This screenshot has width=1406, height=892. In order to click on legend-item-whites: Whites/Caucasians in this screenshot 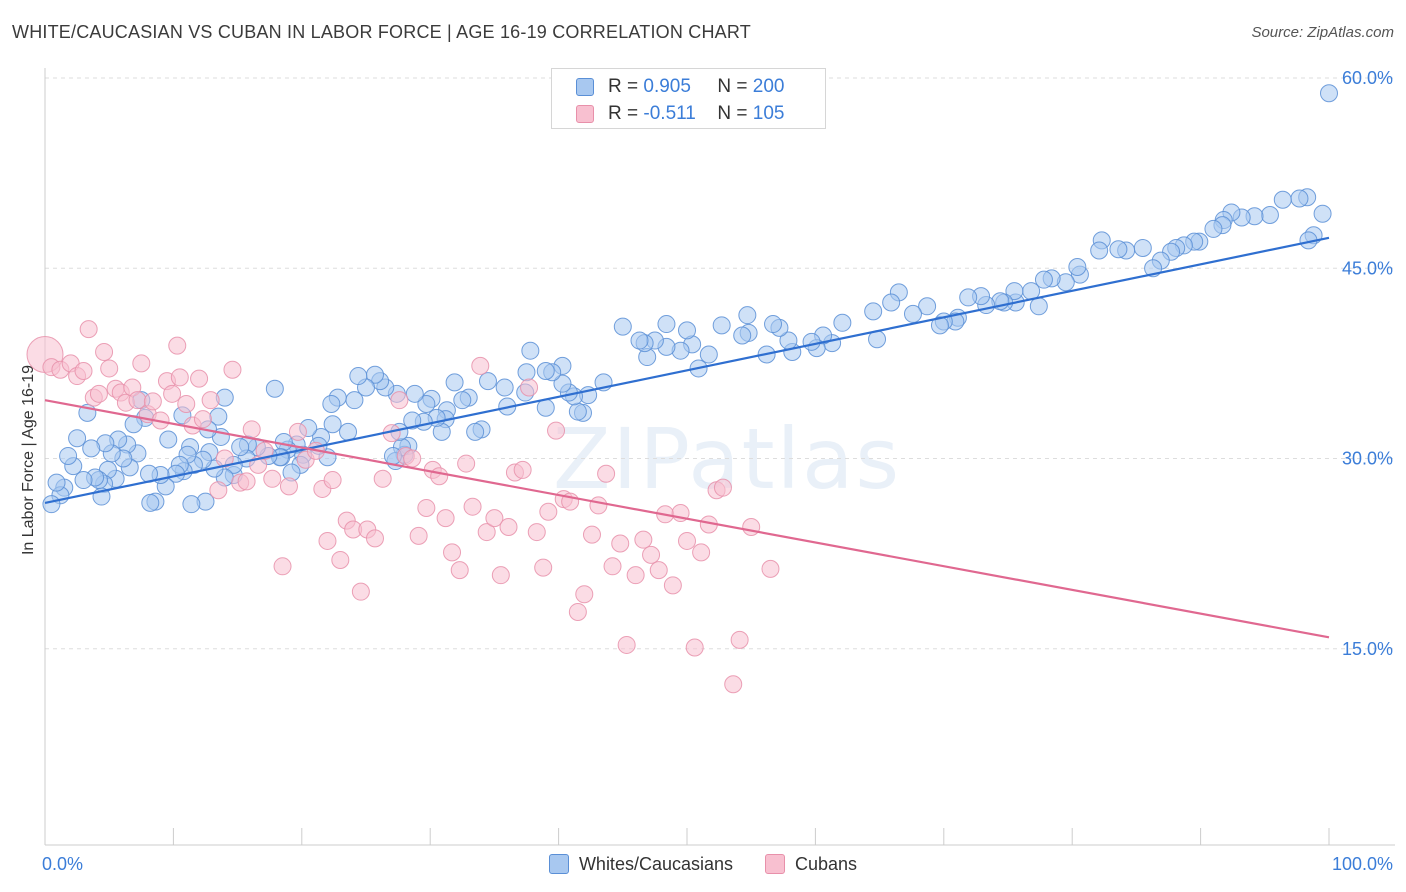, I will do `click(640, 864)`.